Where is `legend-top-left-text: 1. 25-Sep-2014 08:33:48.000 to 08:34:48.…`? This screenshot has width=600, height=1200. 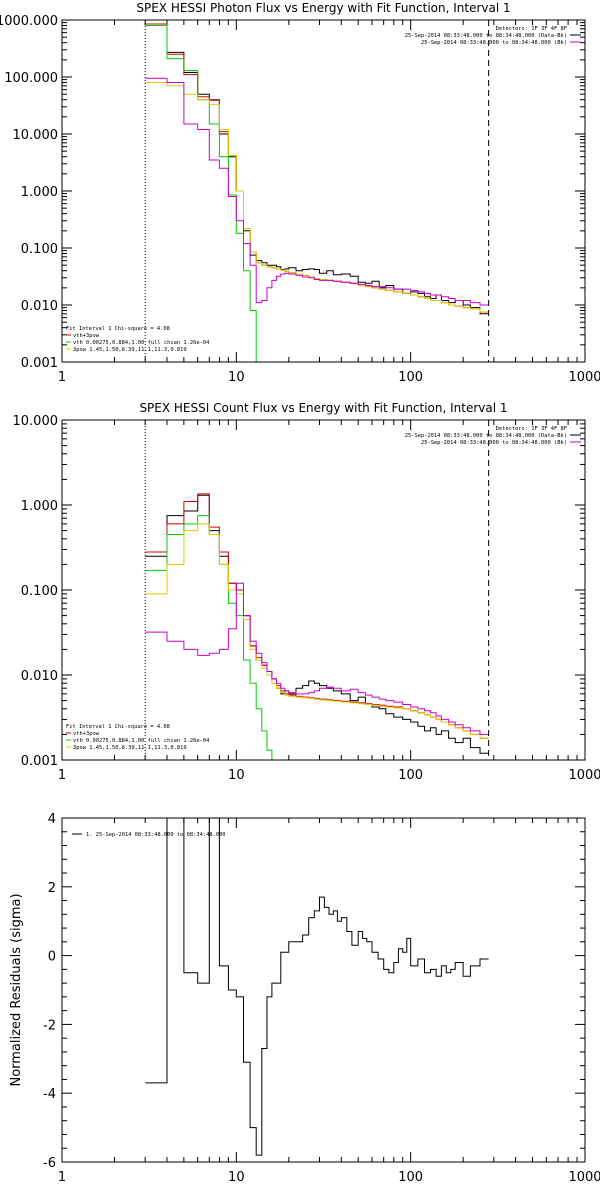 legend-top-left-text: 1. 25-Sep-2014 08:33:48.000 to 08:34:48.… is located at coordinates (156, 835).